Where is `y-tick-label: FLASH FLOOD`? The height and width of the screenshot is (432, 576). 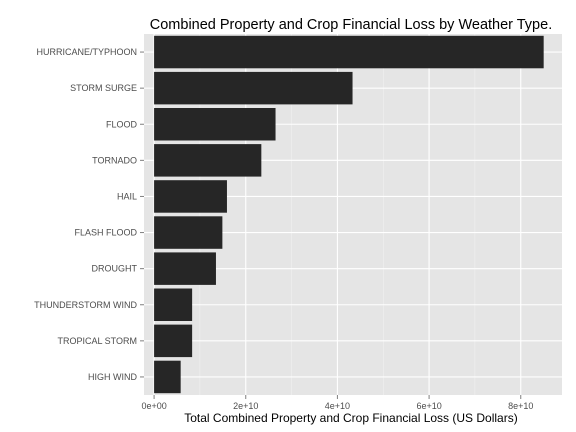
y-tick-label: FLASH FLOOD is located at coordinates (105, 233).